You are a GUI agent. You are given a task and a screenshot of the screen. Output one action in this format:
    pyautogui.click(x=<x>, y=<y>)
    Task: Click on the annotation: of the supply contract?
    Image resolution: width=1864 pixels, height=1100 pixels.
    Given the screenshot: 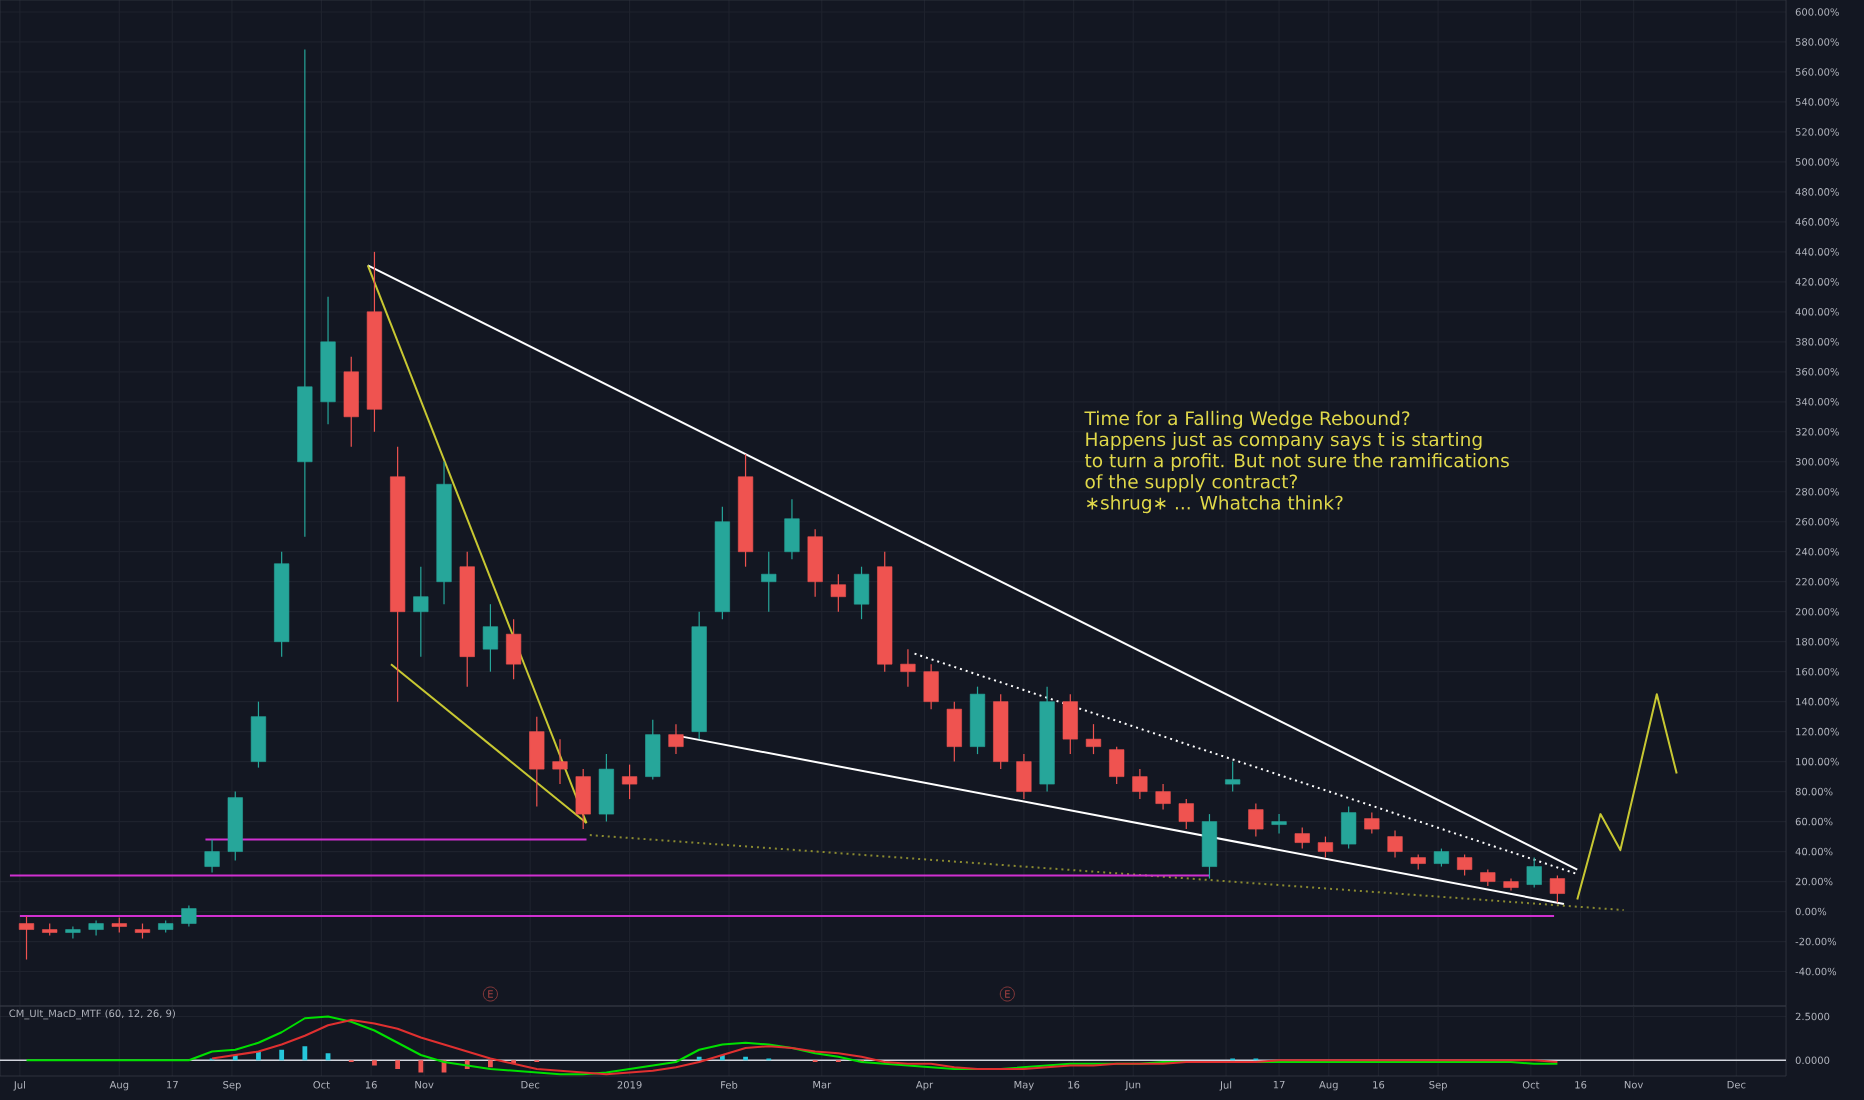 What is the action you would take?
    pyautogui.click(x=1191, y=483)
    